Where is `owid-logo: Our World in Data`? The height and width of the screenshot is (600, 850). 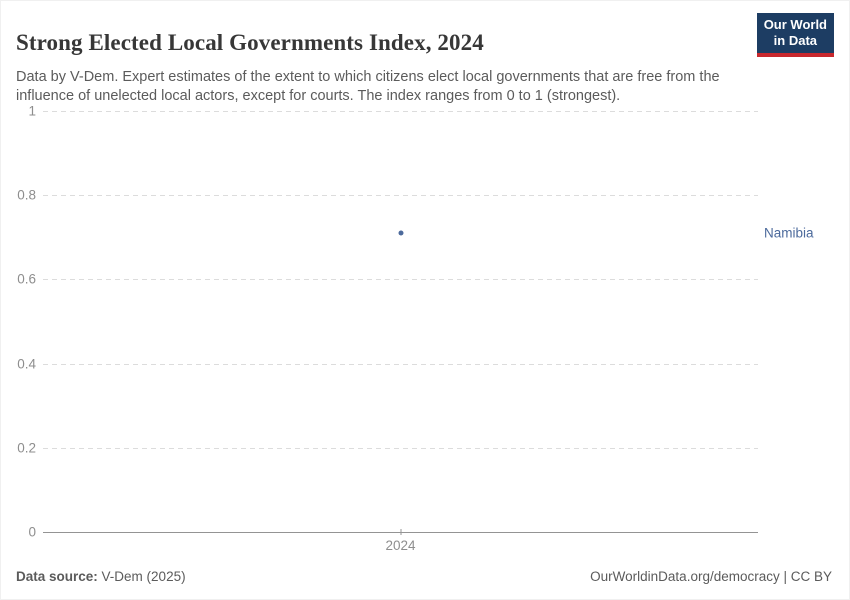 owid-logo: Our World in Data is located at coordinates (795, 35).